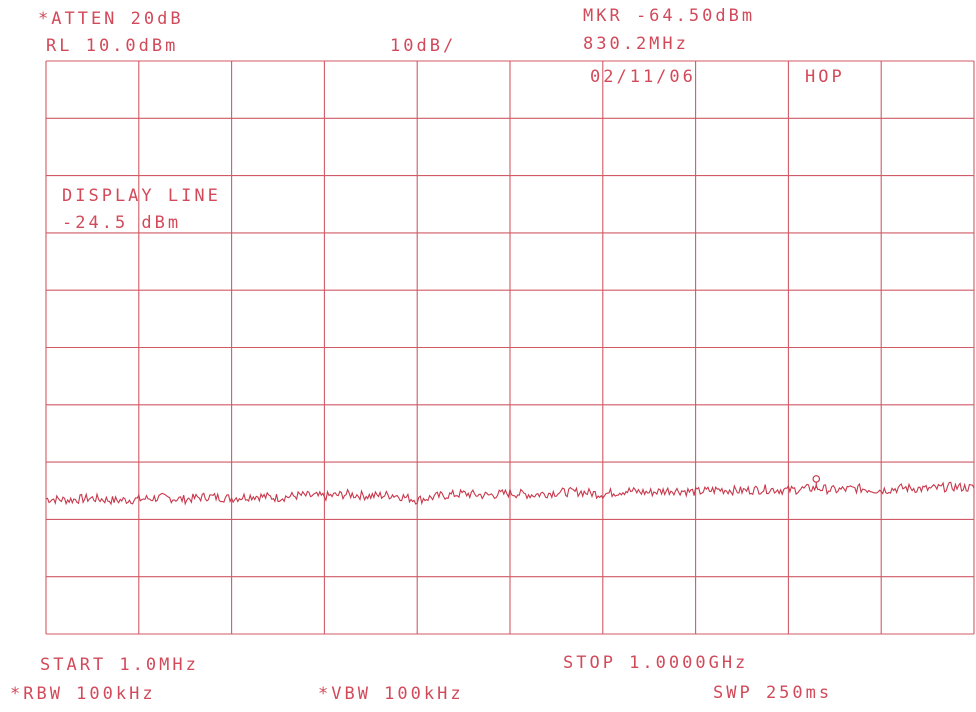 The image size is (976, 712). I want to click on marker-frequency-label: 830.2MHz, so click(636, 44).